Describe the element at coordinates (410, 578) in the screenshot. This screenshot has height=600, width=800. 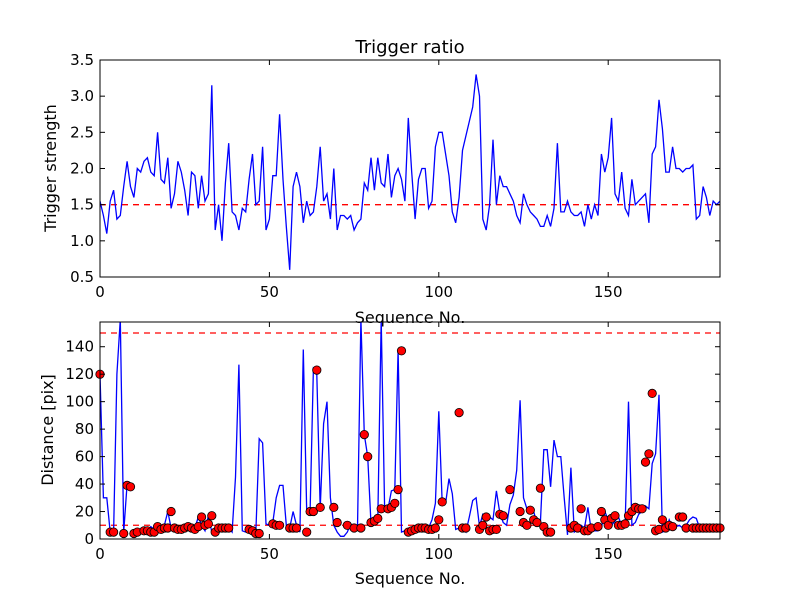
I see `bottom-x-axis-label: Sequence No.` at that location.